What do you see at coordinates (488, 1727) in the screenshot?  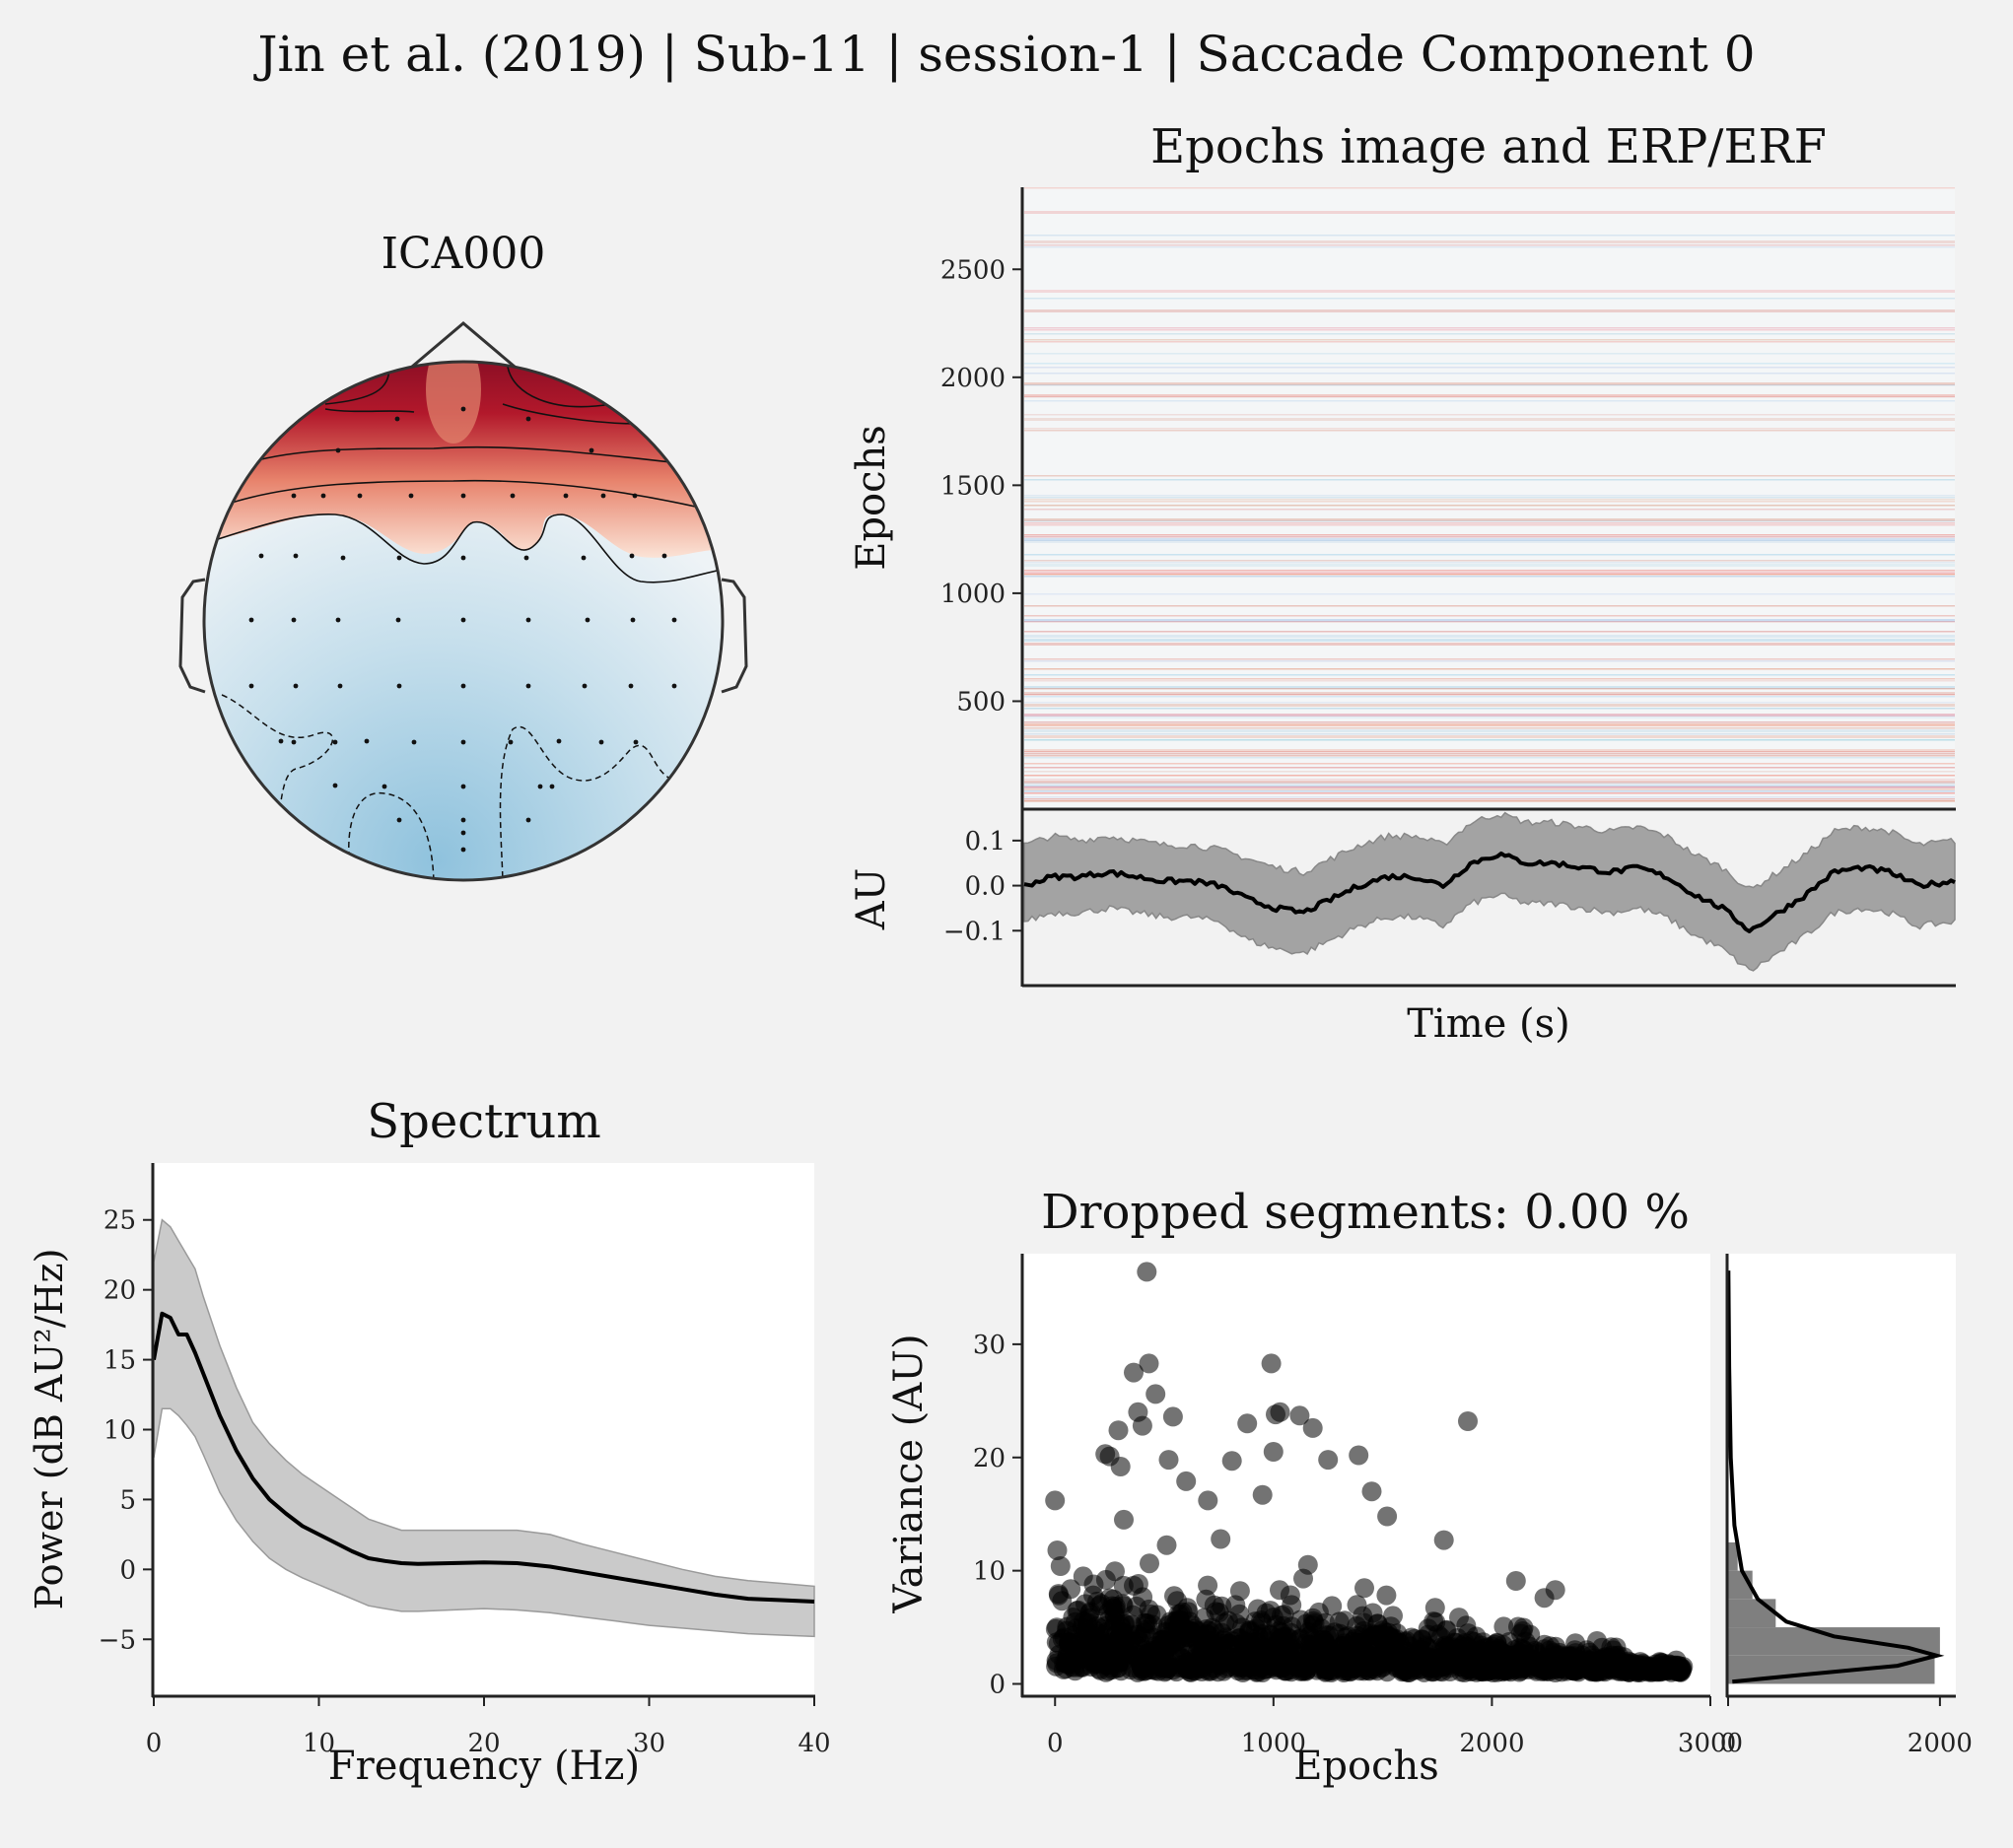 I see `spectrum-xticks: 0 10 20 30 40` at bounding box center [488, 1727].